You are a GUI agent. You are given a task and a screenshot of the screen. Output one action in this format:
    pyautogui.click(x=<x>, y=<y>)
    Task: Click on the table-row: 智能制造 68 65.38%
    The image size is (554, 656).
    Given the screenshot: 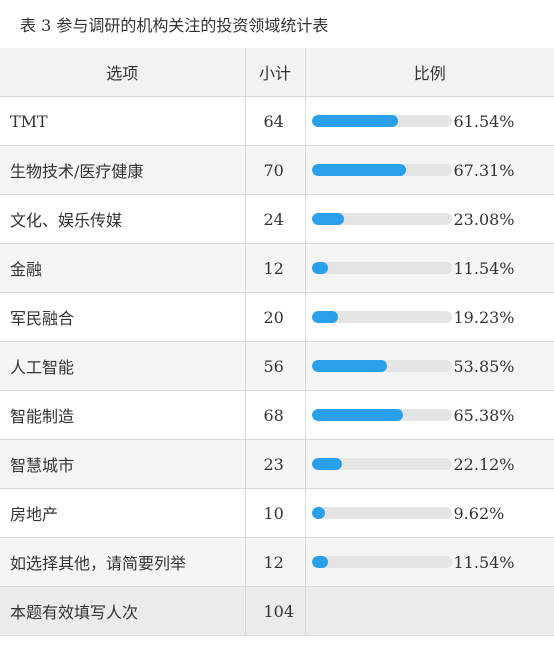 What is the action you would take?
    pyautogui.click(x=277, y=415)
    